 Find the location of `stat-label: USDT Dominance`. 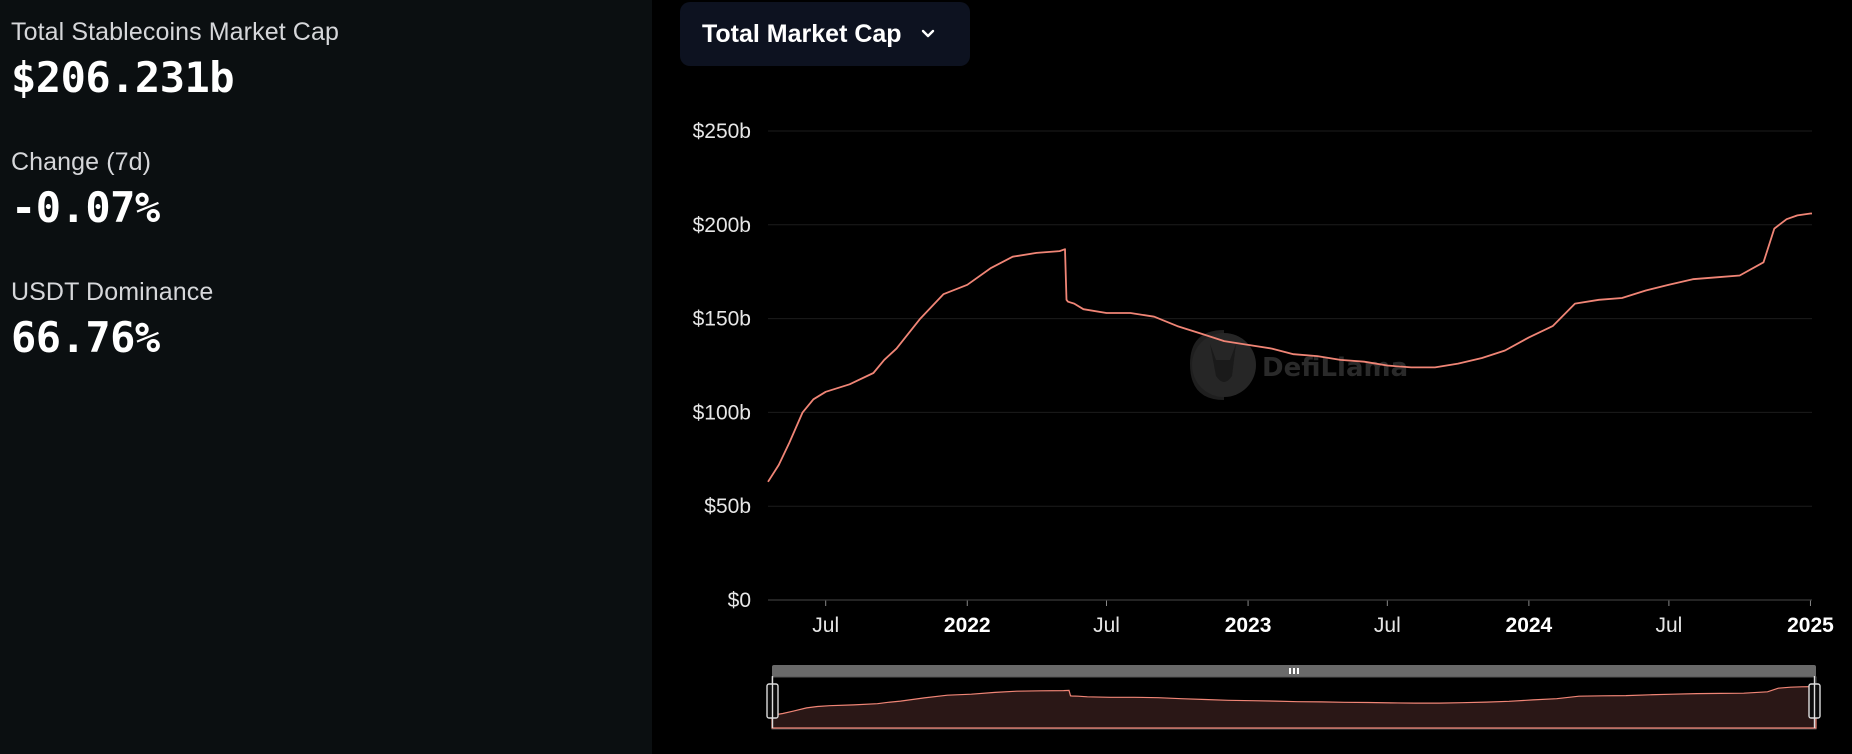

stat-label: USDT Dominance is located at coordinates (112, 292).